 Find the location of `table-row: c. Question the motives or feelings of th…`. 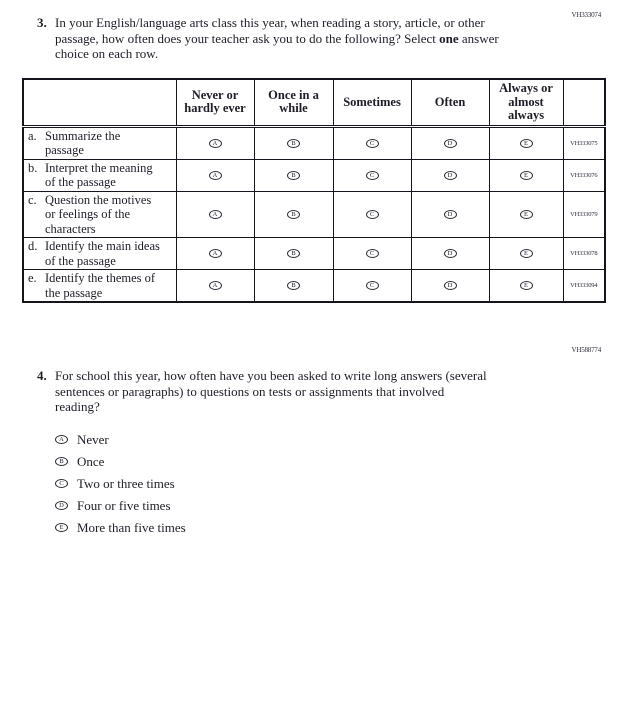

table-row: c. Question the motives or feelings of th… is located at coordinates (314, 214).